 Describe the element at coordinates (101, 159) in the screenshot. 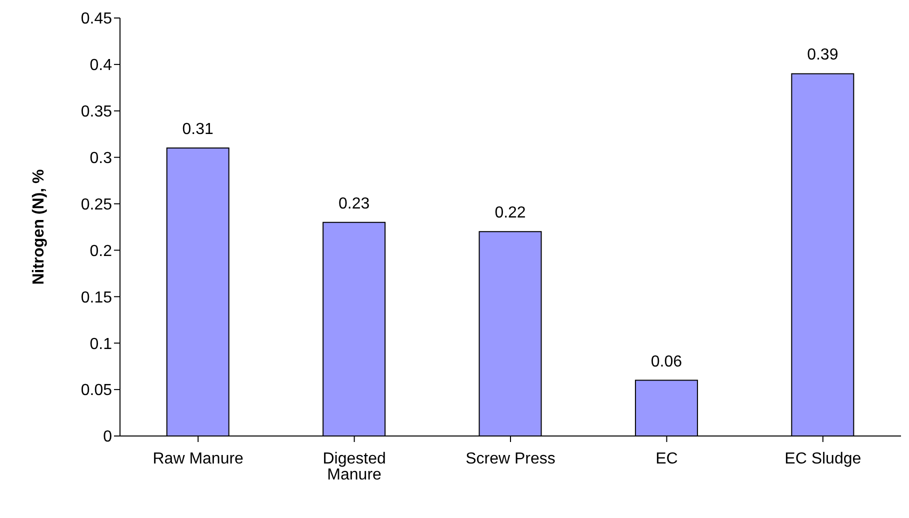

I see `y-tick-label: 0.3` at that location.